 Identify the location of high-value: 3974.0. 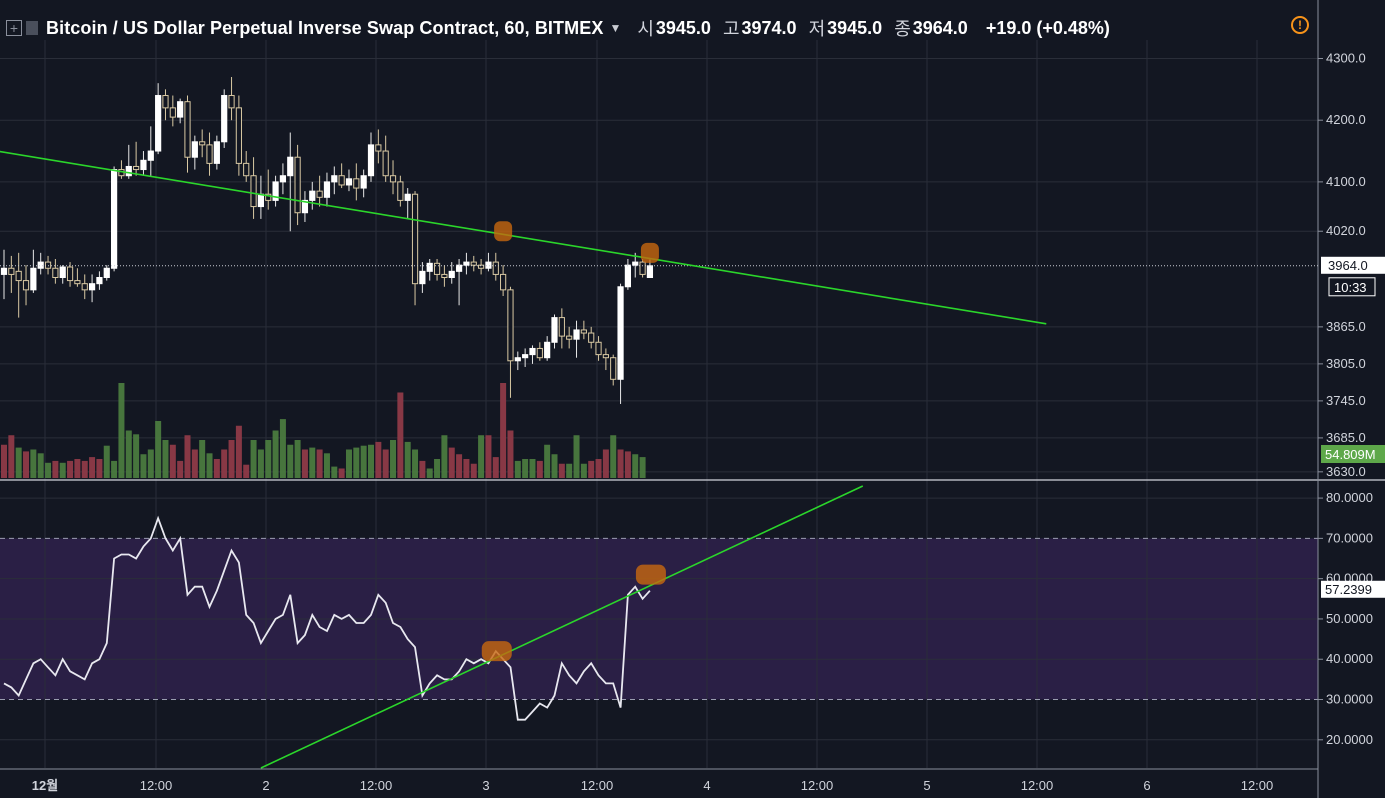
(769, 27).